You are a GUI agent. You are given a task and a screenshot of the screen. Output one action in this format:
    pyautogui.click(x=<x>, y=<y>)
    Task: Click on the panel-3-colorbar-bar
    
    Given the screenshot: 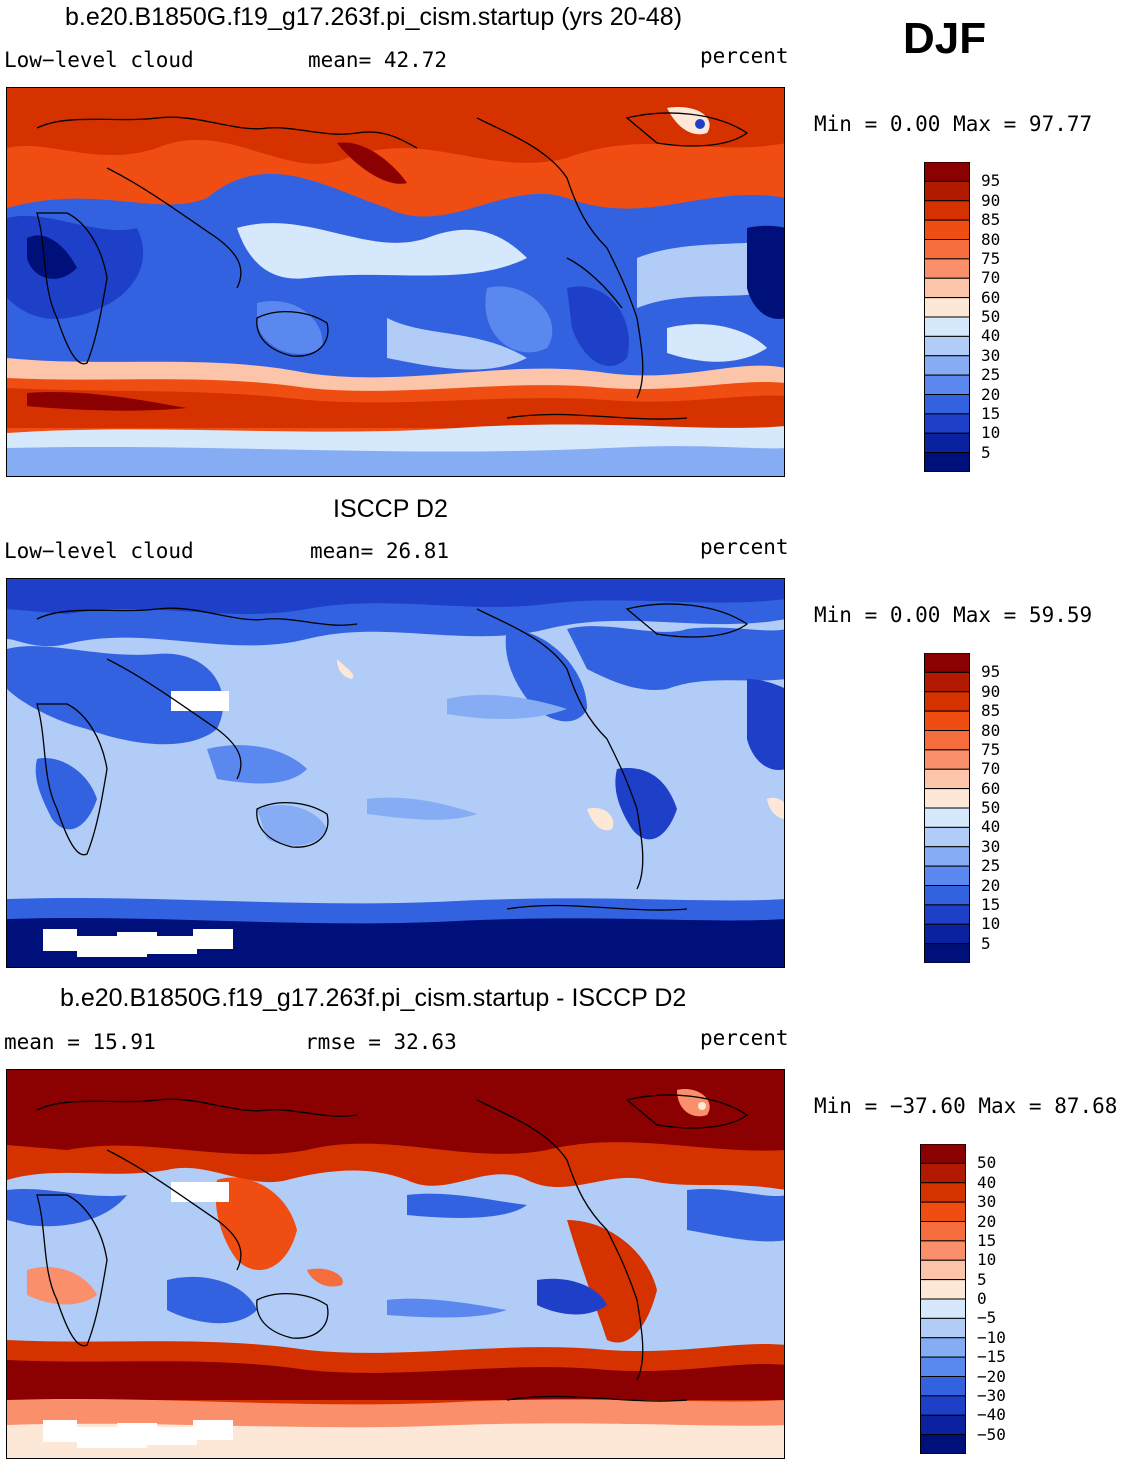 What is the action you would take?
    pyautogui.click(x=943, y=1299)
    